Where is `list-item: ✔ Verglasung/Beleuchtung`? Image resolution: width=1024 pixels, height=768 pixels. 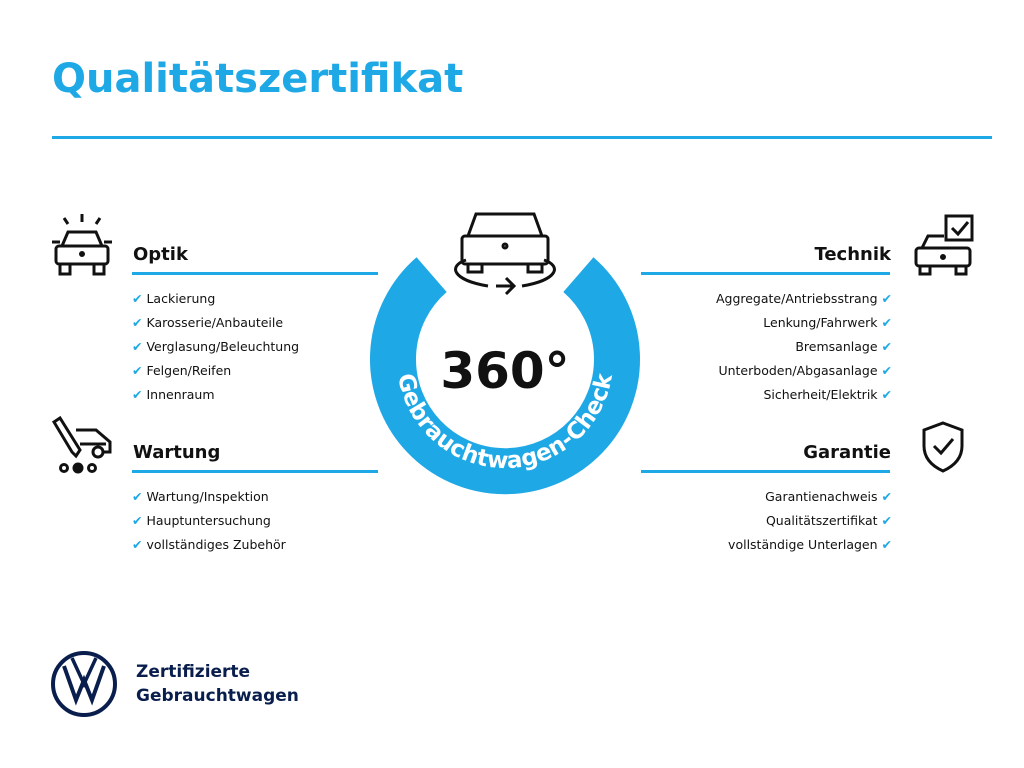 list-item: ✔ Verglasung/Beleuchtung is located at coordinates (216, 346).